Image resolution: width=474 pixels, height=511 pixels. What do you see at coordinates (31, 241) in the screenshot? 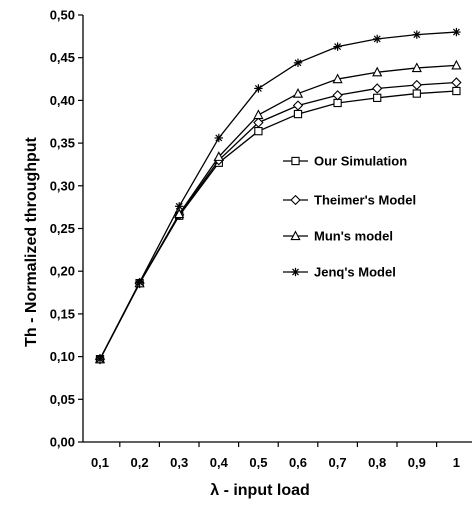
I see `y-axis-title: Th - Normalized throughput` at bounding box center [31, 241].